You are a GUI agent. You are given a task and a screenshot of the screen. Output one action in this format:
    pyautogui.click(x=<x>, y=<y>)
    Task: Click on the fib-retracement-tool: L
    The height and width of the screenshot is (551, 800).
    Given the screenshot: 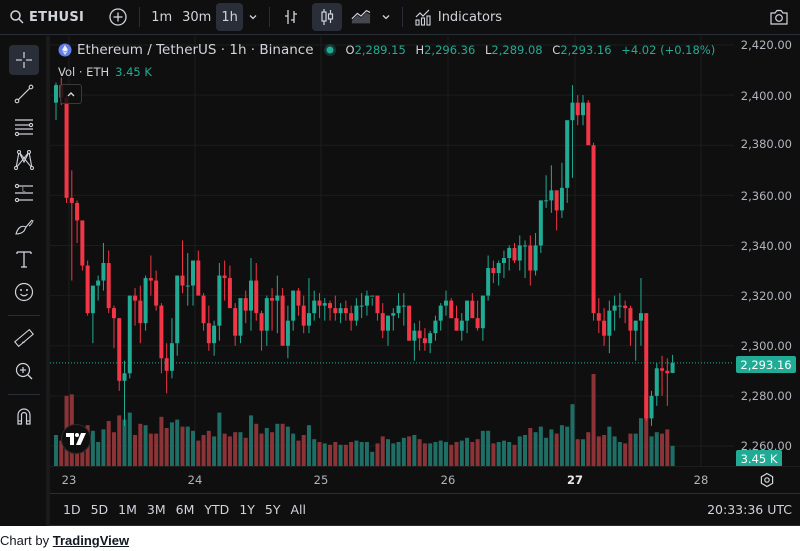 What is the action you would take?
    pyautogui.click(x=24, y=193)
    